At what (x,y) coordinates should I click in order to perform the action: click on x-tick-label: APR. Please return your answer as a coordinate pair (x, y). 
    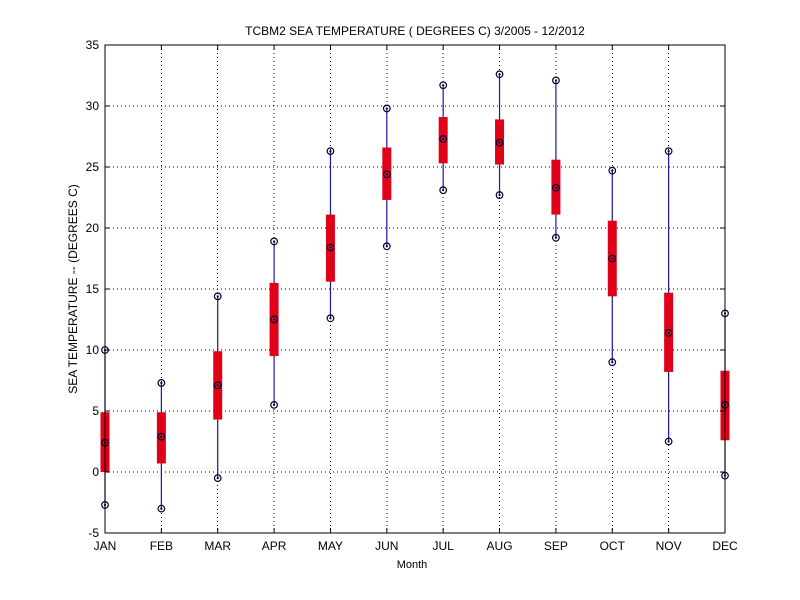
    Looking at the image, I should click on (274, 546).